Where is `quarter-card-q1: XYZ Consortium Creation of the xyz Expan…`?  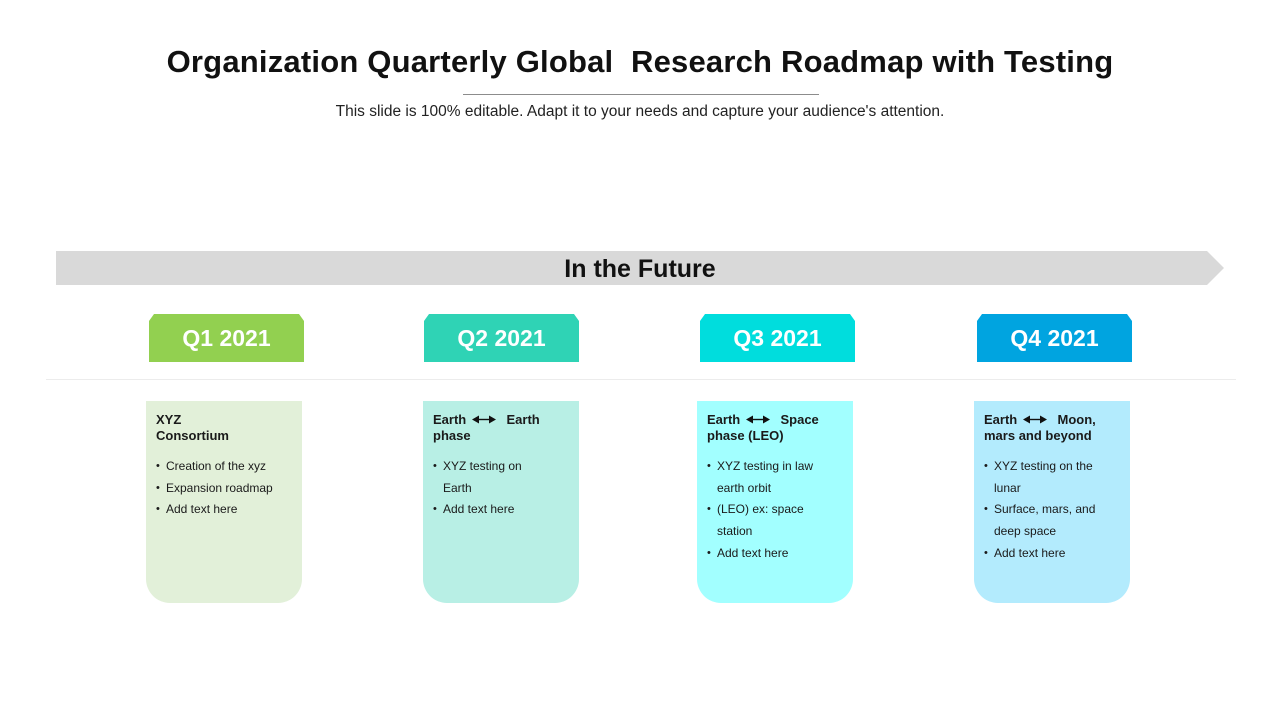
quarter-card-q1: XYZ Consortium Creation of the xyz Expan… is located at coordinates (224, 502).